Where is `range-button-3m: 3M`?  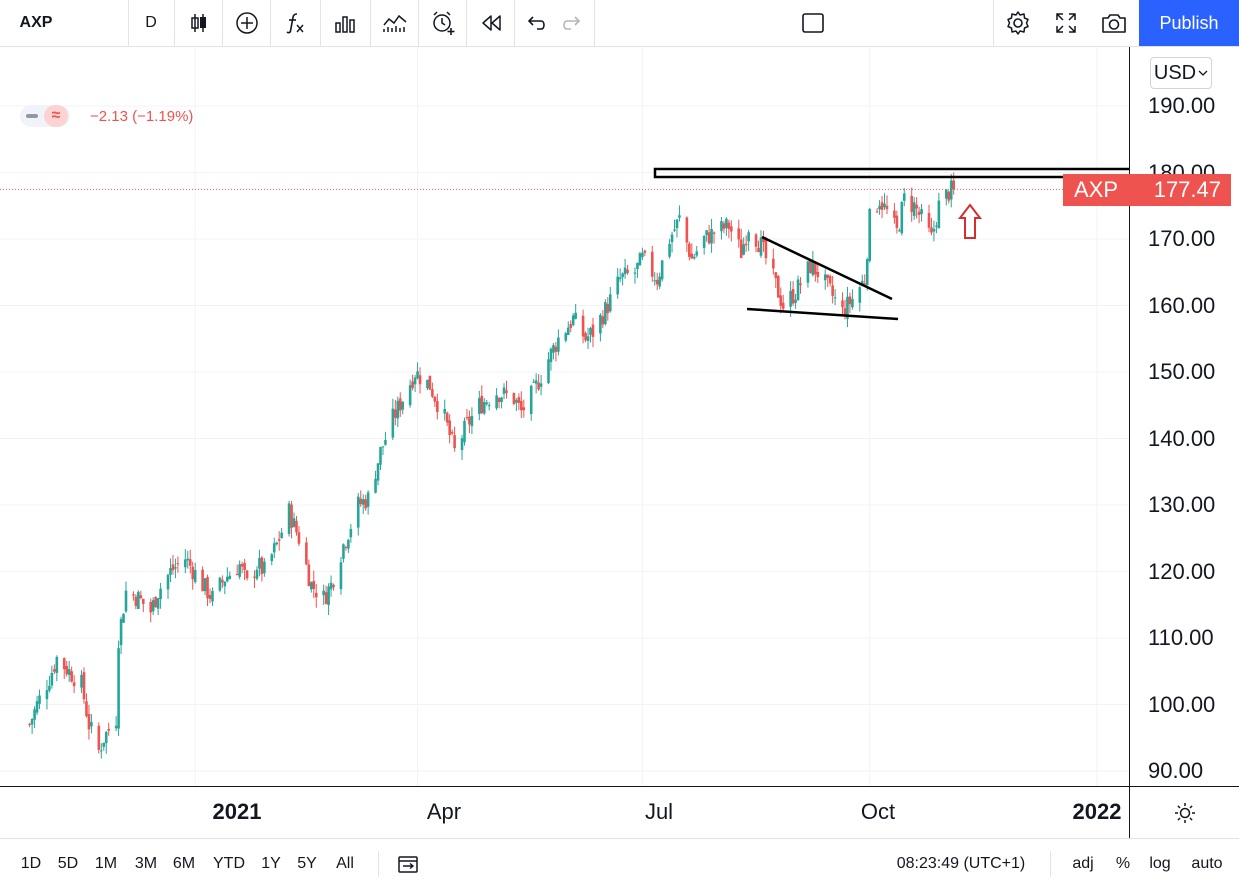 range-button-3m: 3M is located at coordinates (146, 863).